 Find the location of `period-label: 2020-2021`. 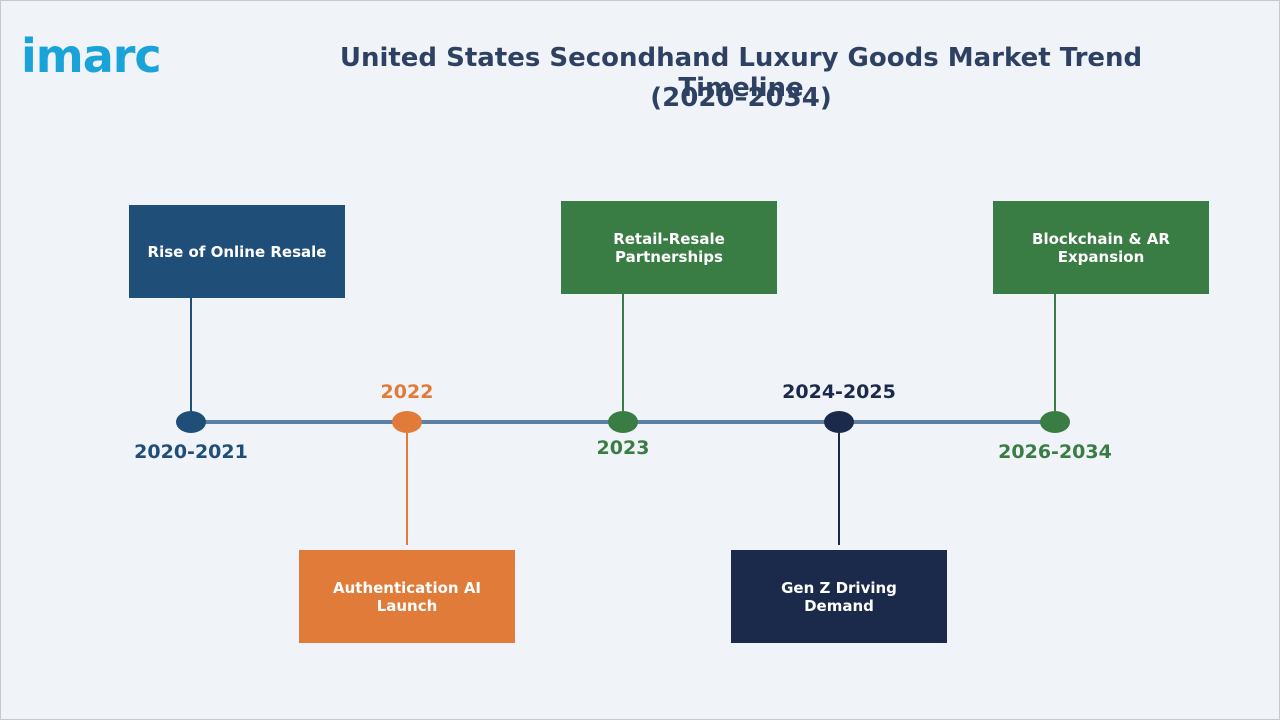

period-label: 2020-2021 is located at coordinates (191, 452).